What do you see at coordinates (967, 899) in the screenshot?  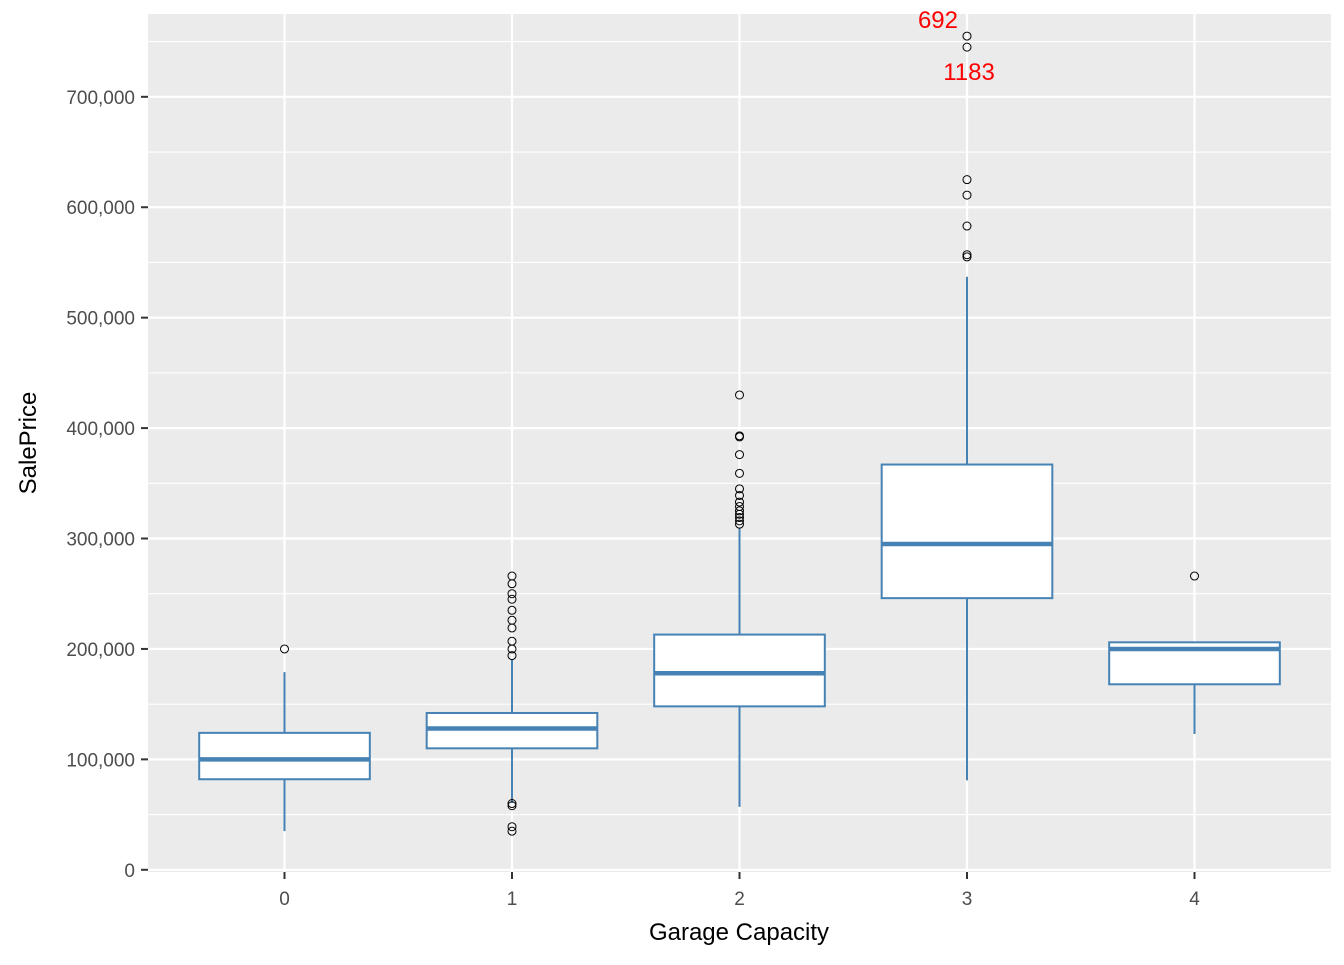 I see `x-tick-label: 3` at bounding box center [967, 899].